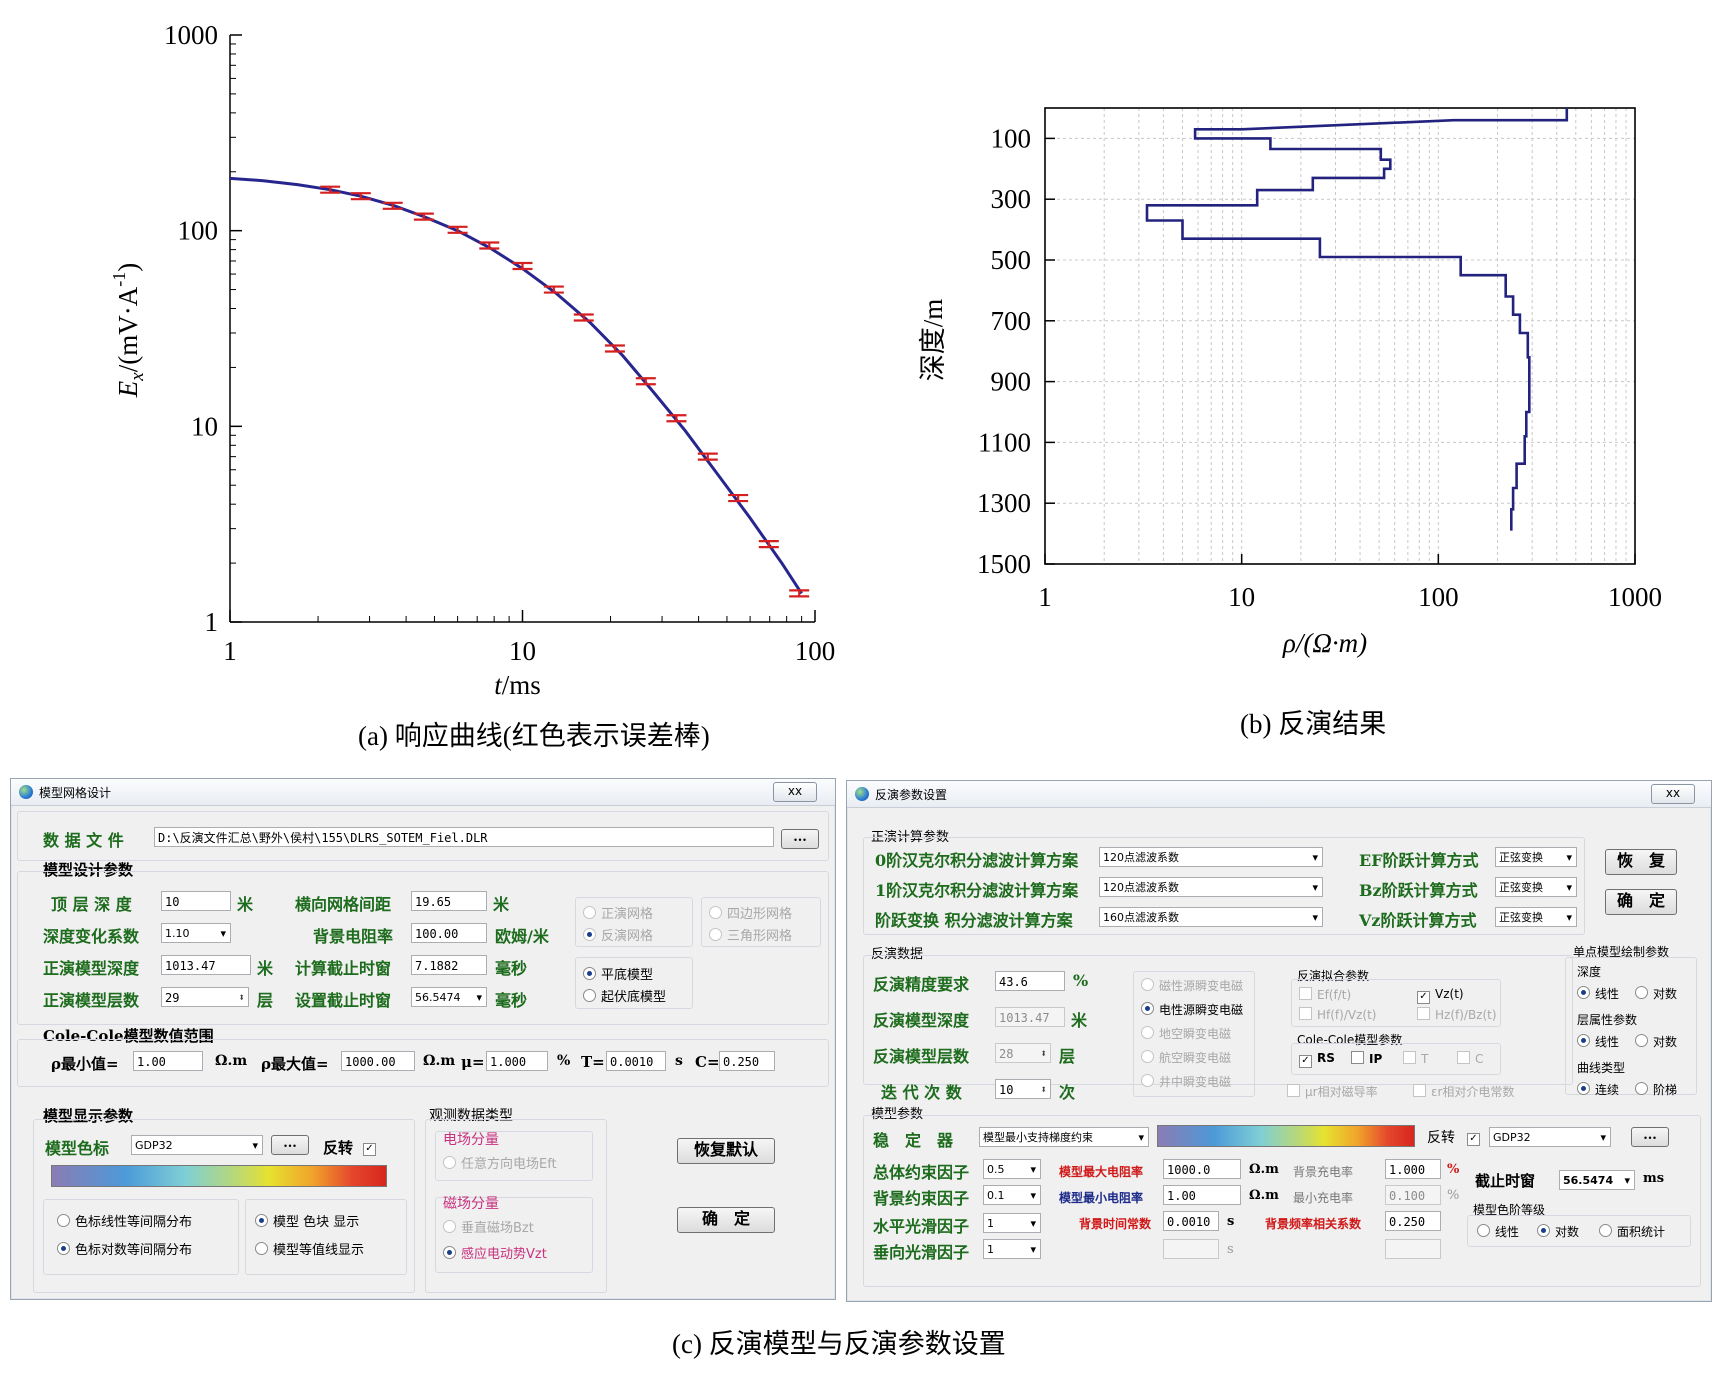 The width and height of the screenshot is (1713, 1392). I want to click on grade-linear-radio: 线性, so click(1498, 1231).